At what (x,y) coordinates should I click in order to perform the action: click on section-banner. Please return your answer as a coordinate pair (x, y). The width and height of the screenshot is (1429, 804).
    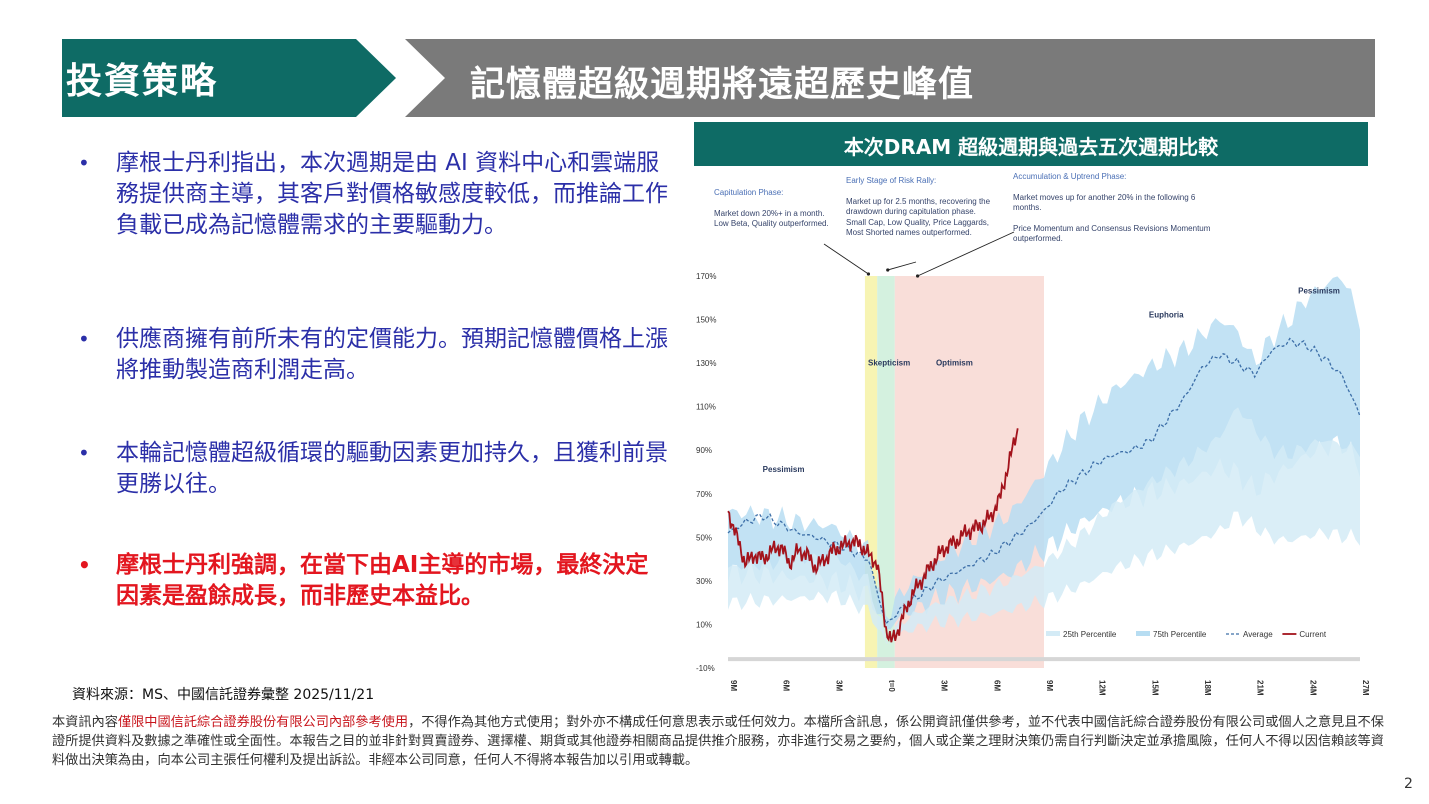
    Looking at the image, I should click on (229, 78).